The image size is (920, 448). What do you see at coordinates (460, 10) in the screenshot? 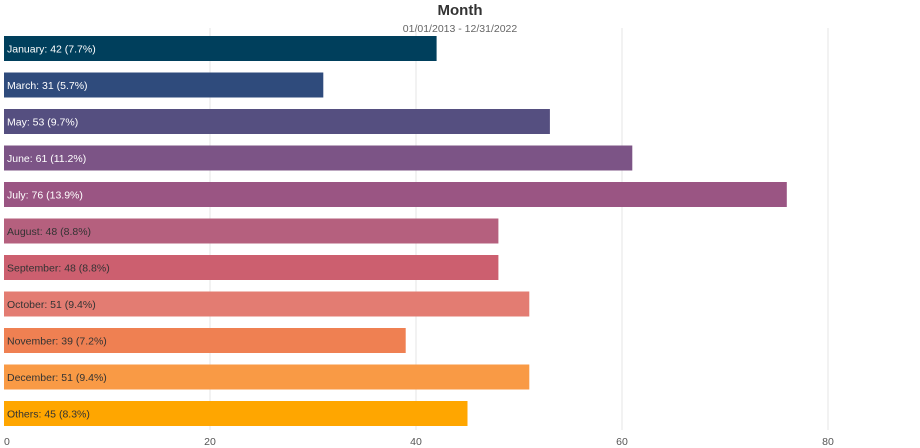
I see `chart-title: Month` at bounding box center [460, 10].